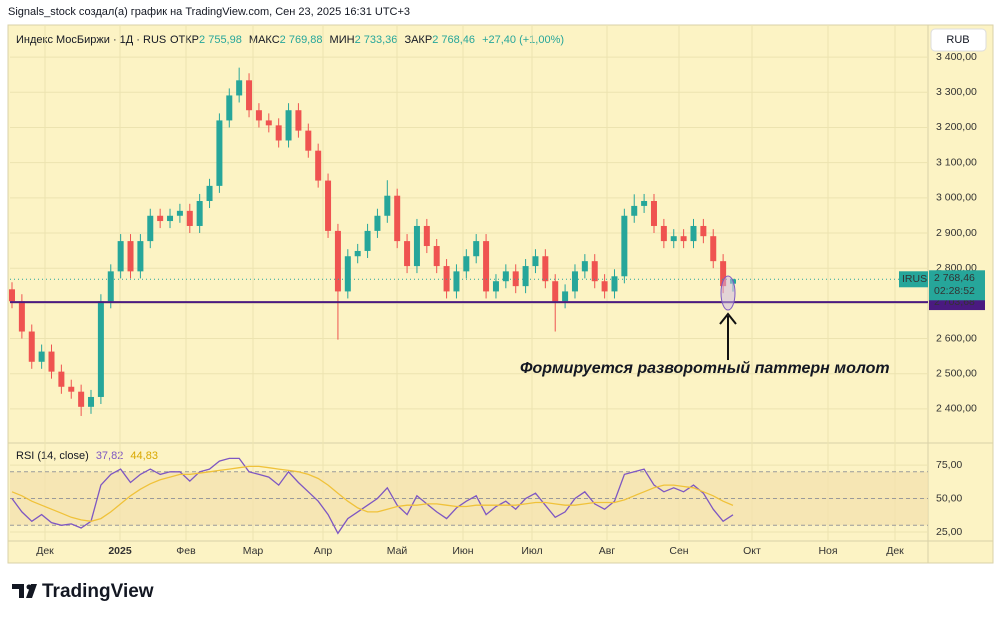 The image size is (1000, 619). Describe the element at coordinates (956, 409) in the screenshot. I see `y-tick-label: 2 400,00` at that location.